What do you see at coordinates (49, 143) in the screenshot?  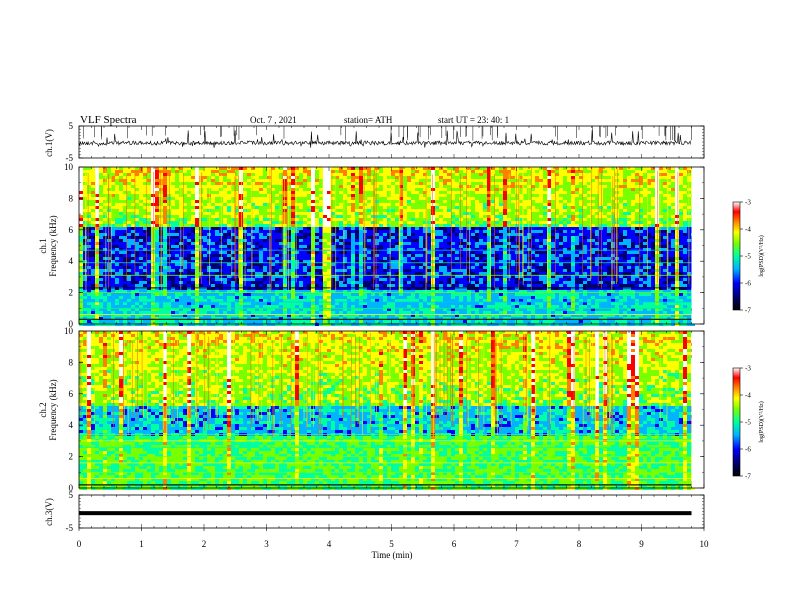 I see `ch1-waveform-ylabel: ch.1(V)` at bounding box center [49, 143].